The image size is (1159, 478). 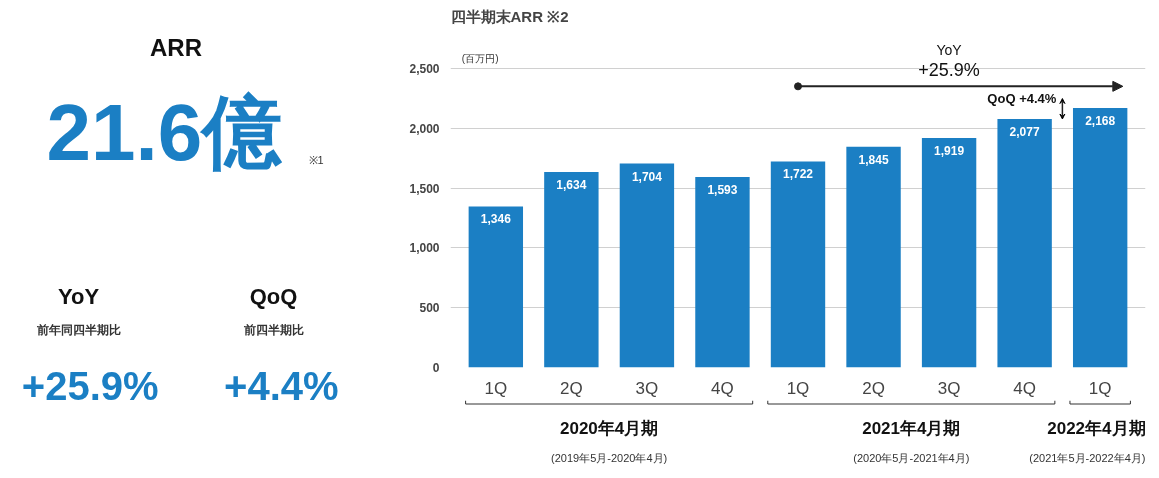 What do you see at coordinates (273, 329) in the screenshot?
I see `text: 前四半期比` at bounding box center [273, 329].